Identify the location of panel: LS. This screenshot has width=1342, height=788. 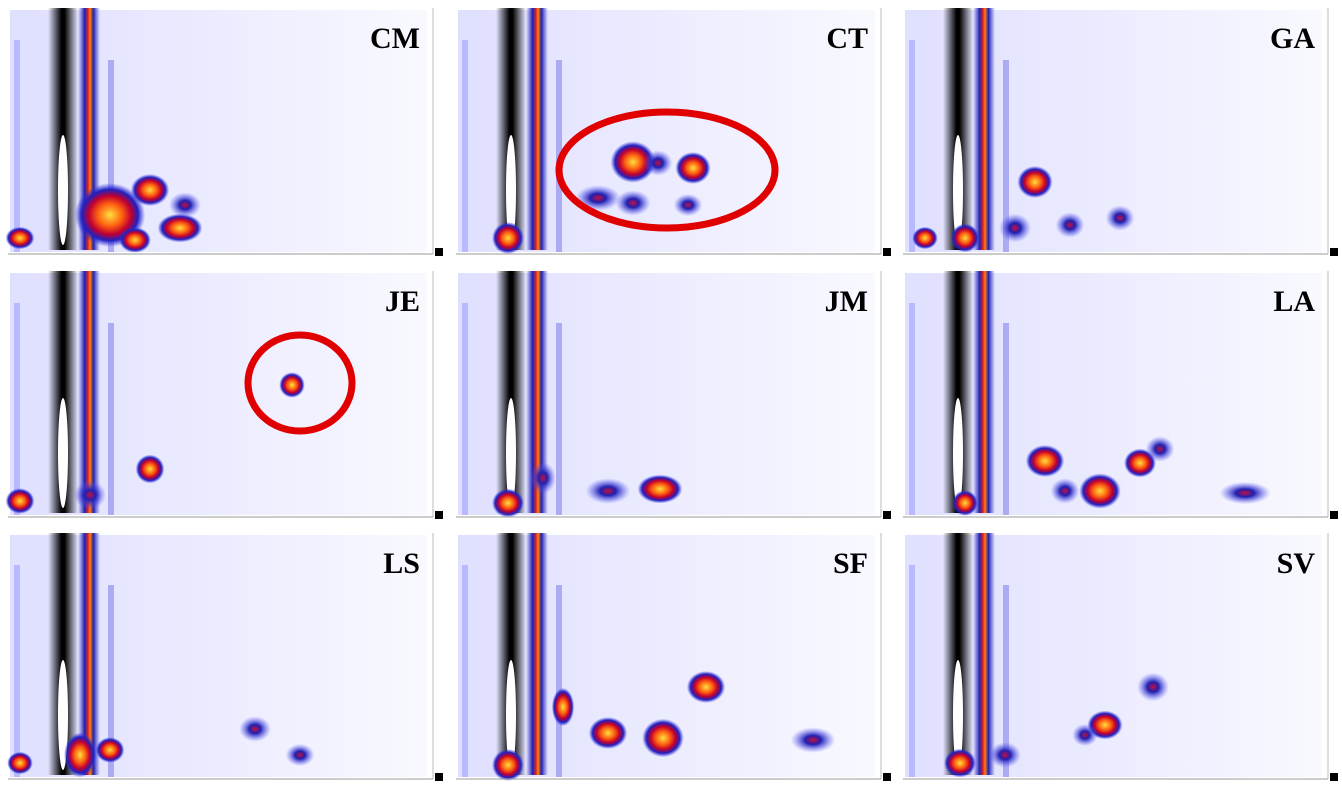
(221, 653).